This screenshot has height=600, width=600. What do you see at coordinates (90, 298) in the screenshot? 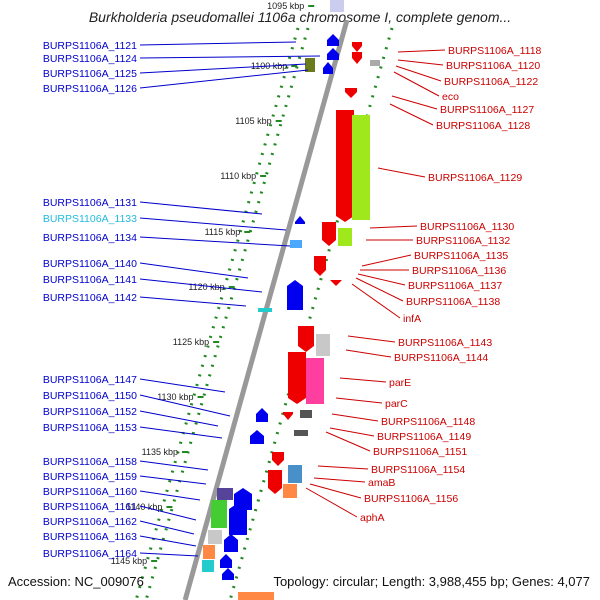
I see `minus-strand-gene-label: BURPS1106A_1142` at bounding box center [90, 298].